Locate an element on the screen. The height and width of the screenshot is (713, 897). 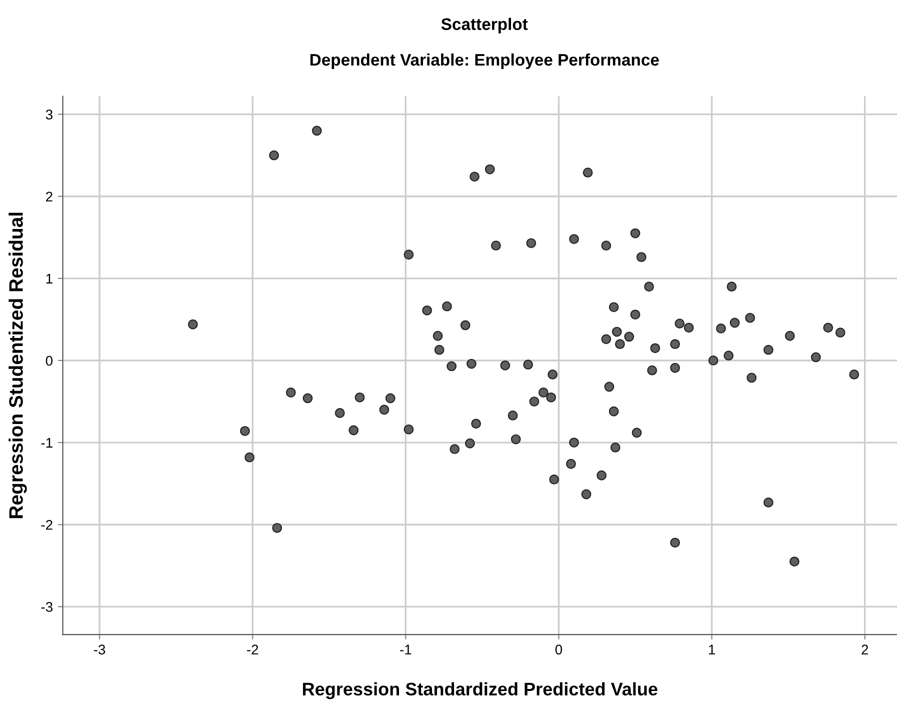
x-tick-label: -2 is located at coordinates (252, 649).